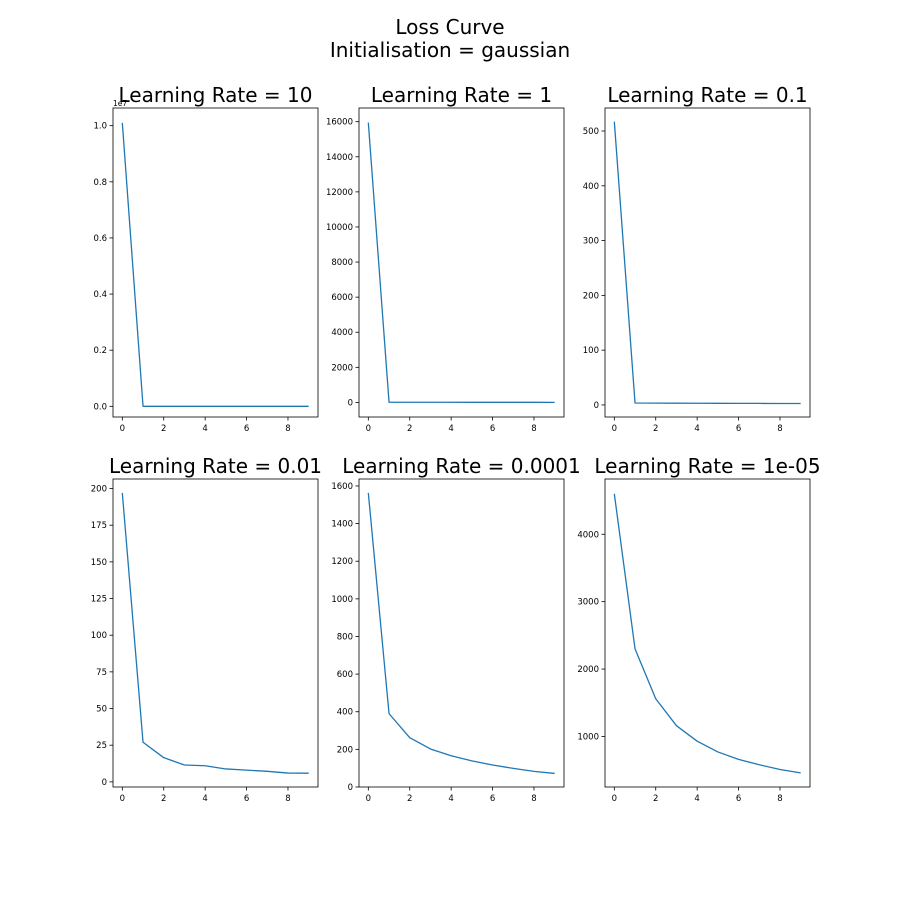 This screenshot has height=900, width=900. I want to click on y-tick-label: 0.6, so click(100, 239).